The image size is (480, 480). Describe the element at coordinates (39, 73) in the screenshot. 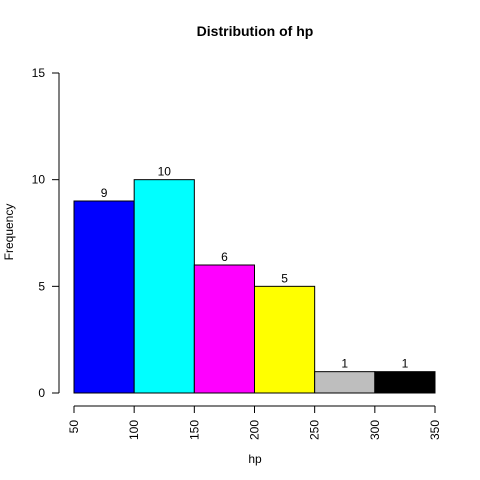

I see `y-tick-label-15: 15` at that location.